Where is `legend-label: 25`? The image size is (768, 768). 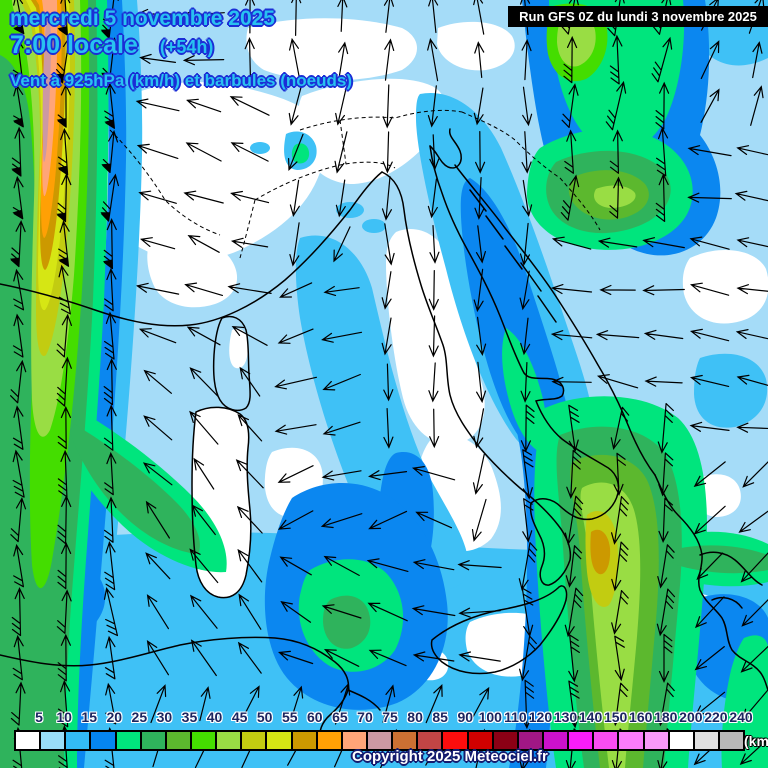 legend-label: 25 is located at coordinates (139, 717).